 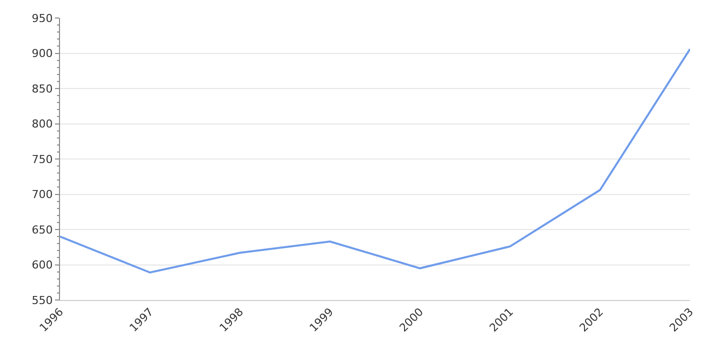 What do you see at coordinates (42, 229) in the screenshot?
I see `y-tick-label: 650` at bounding box center [42, 229].